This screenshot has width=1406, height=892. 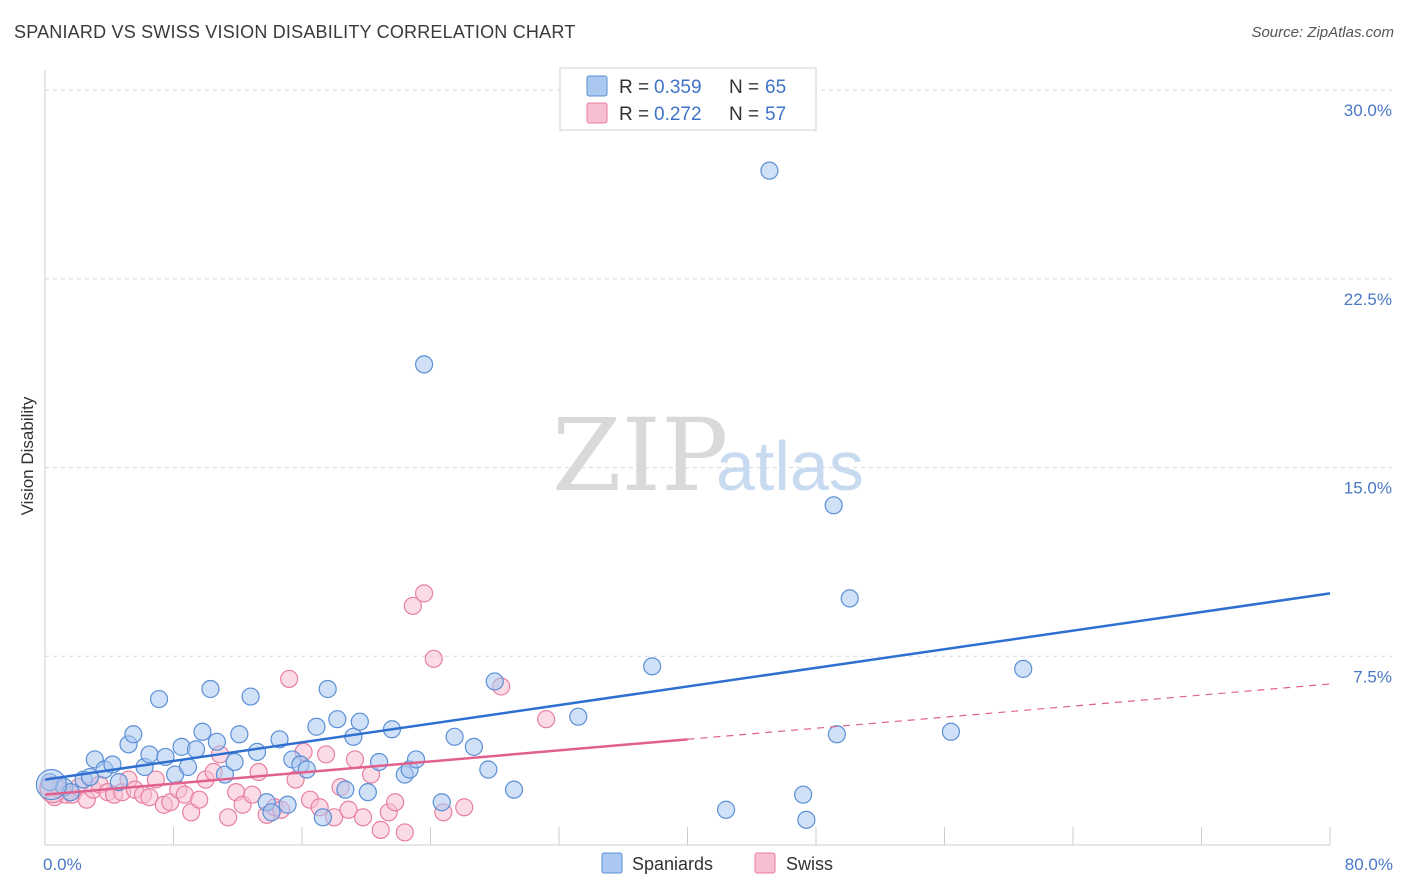 I want to click on swiss-trend-line, so click(x=366, y=767).